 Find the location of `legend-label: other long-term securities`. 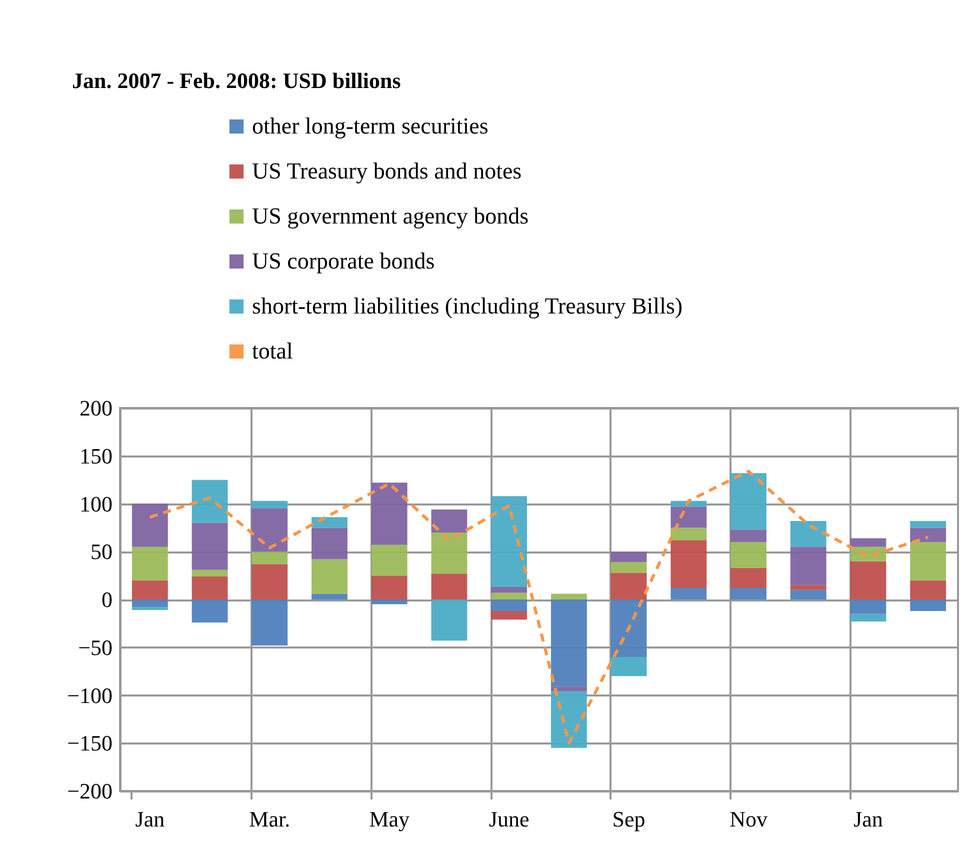

legend-label: other long-term securities is located at coordinates (370, 126).